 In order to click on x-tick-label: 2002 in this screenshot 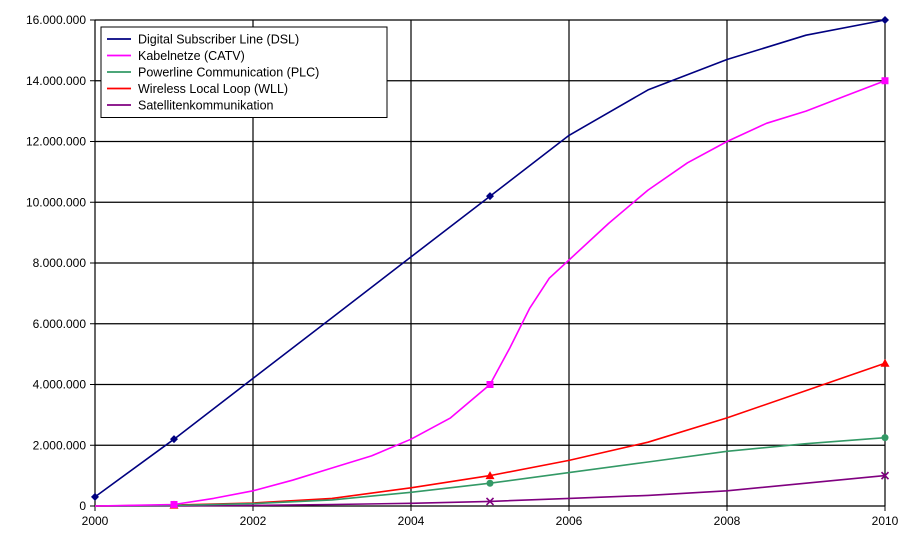, I will do `click(253, 521)`.